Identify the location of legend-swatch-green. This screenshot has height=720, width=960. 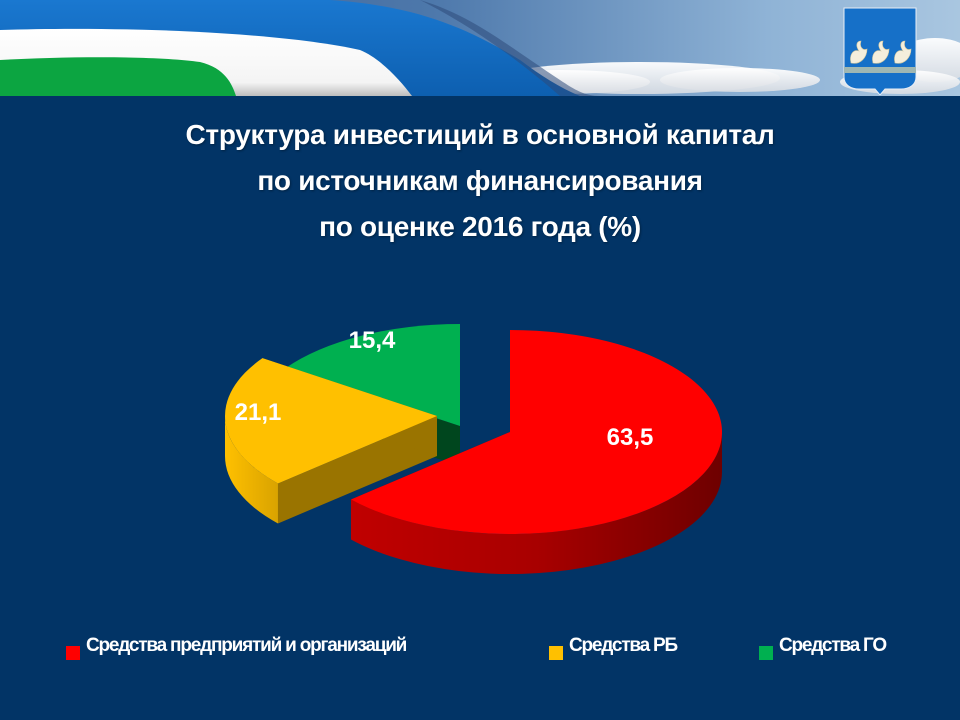
(766, 653).